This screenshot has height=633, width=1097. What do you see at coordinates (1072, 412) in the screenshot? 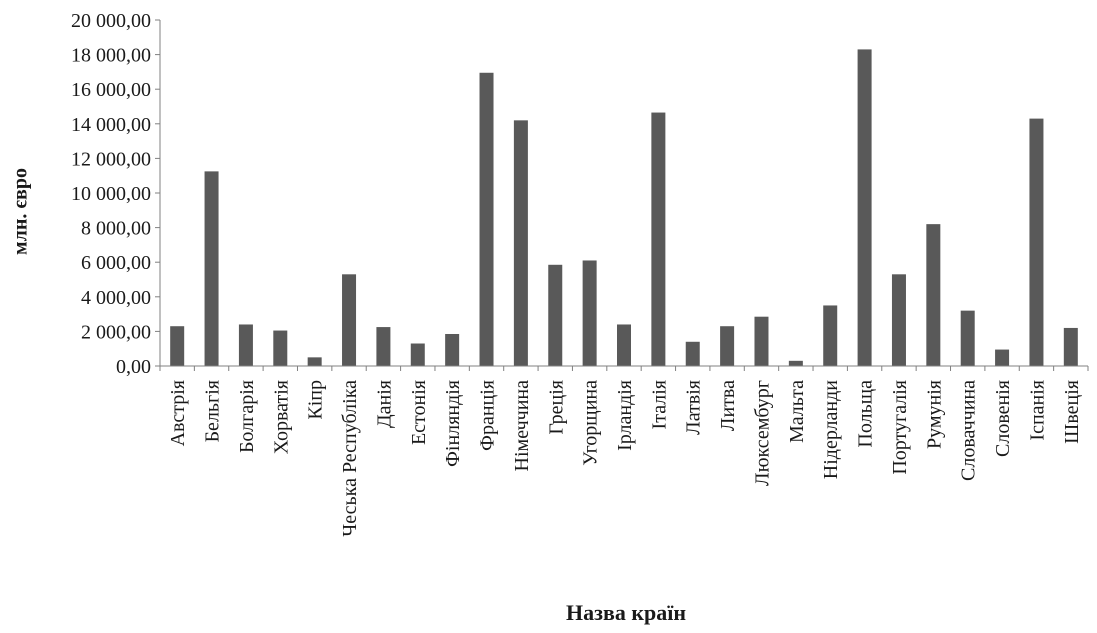
I see `x-tick-label: Швеція` at bounding box center [1072, 412].